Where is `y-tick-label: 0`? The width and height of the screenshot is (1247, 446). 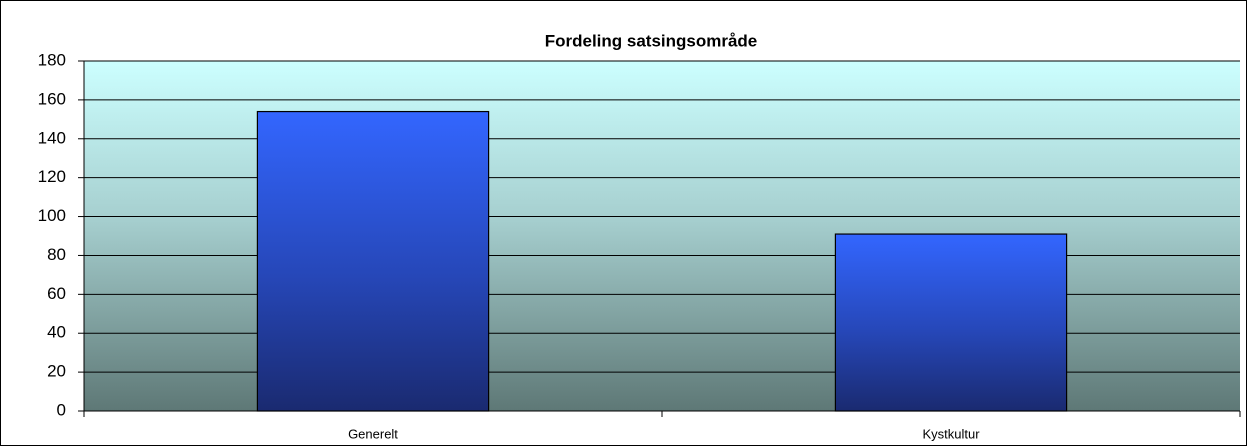 y-tick-label: 0 is located at coordinates (61, 409).